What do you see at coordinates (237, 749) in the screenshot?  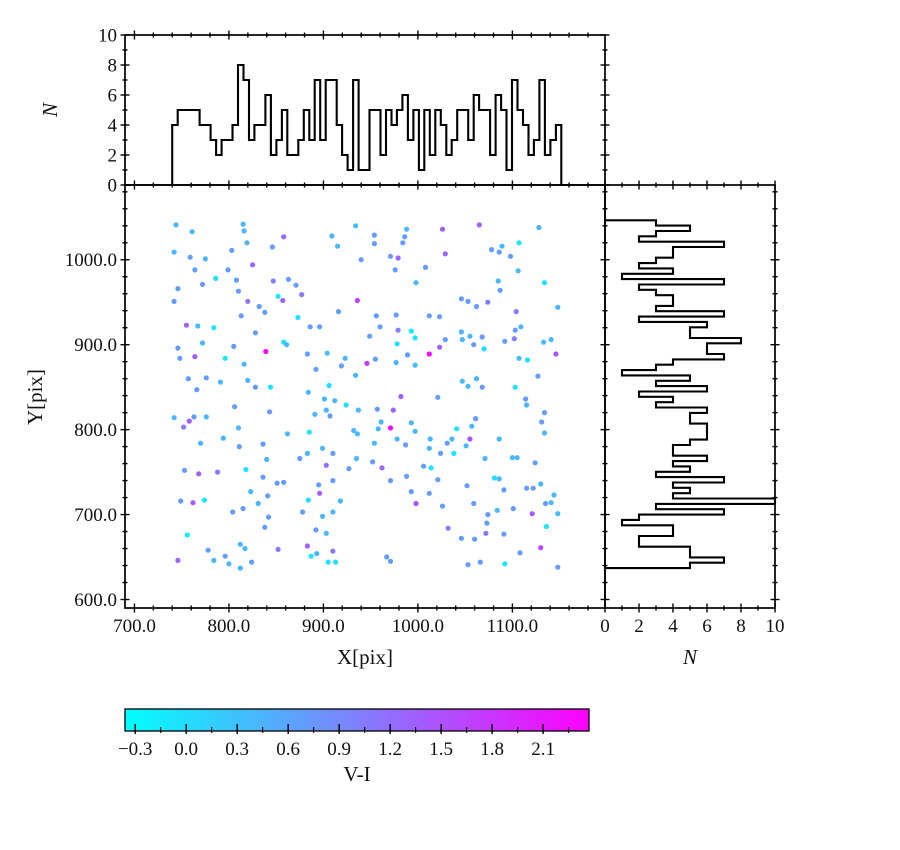 I see `colorbar-tick-label: 0.3` at bounding box center [237, 749].